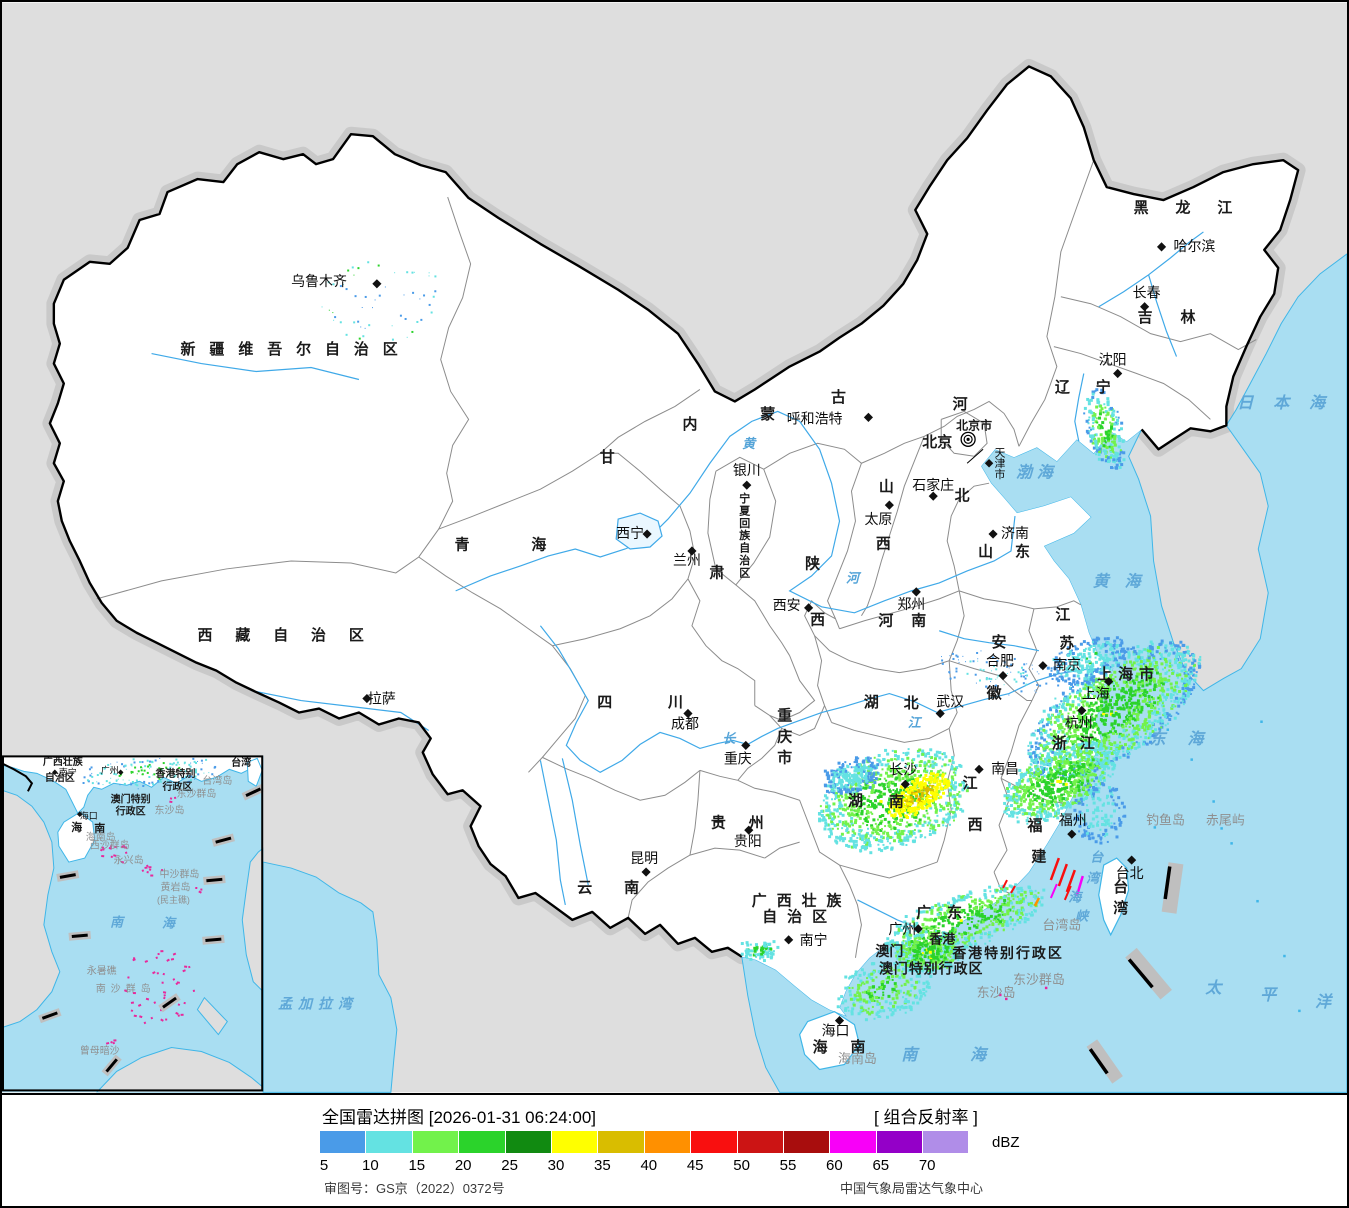 This screenshot has height=1208, width=1349. What do you see at coordinates (871, 702) in the screenshot?
I see `province-label: 湖` at bounding box center [871, 702].